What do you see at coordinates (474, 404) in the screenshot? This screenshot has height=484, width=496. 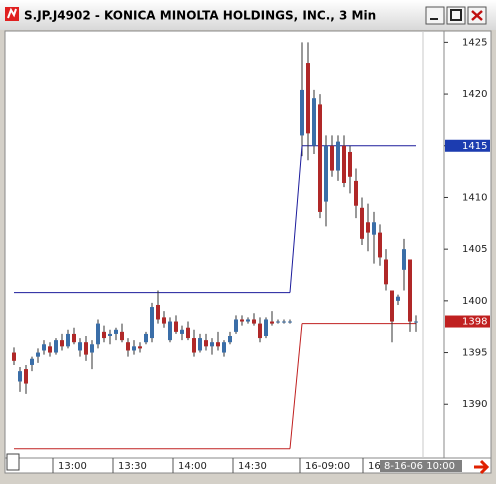 I see `y-tick-label: 1390` at bounding box center [474, 404].